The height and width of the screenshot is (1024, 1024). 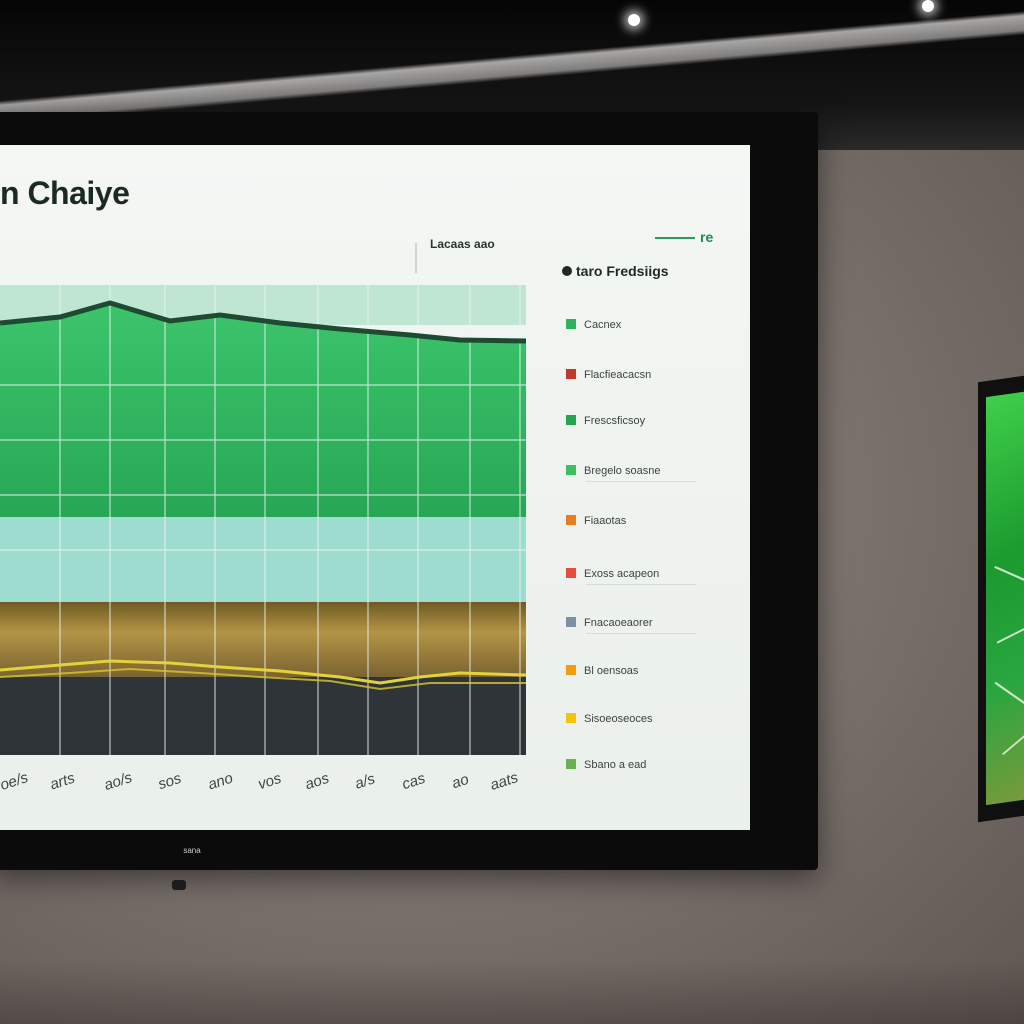 I want to click on legend-item-label: Bregelo soasne, so click(x=622, y=471).